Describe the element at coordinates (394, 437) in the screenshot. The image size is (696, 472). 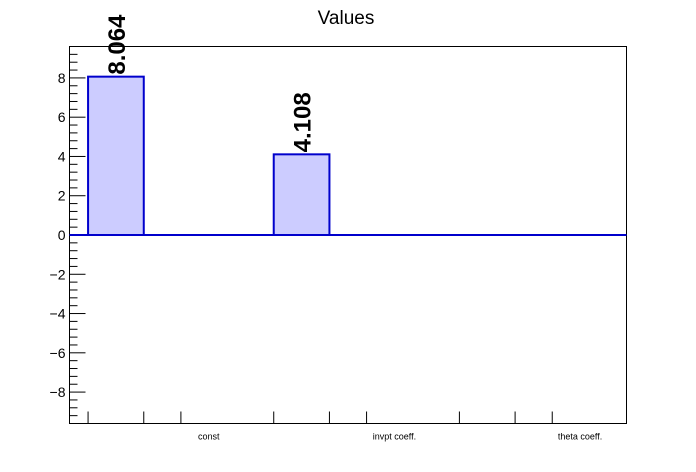
I see `x-category-label: invpt coeff.` at that location.